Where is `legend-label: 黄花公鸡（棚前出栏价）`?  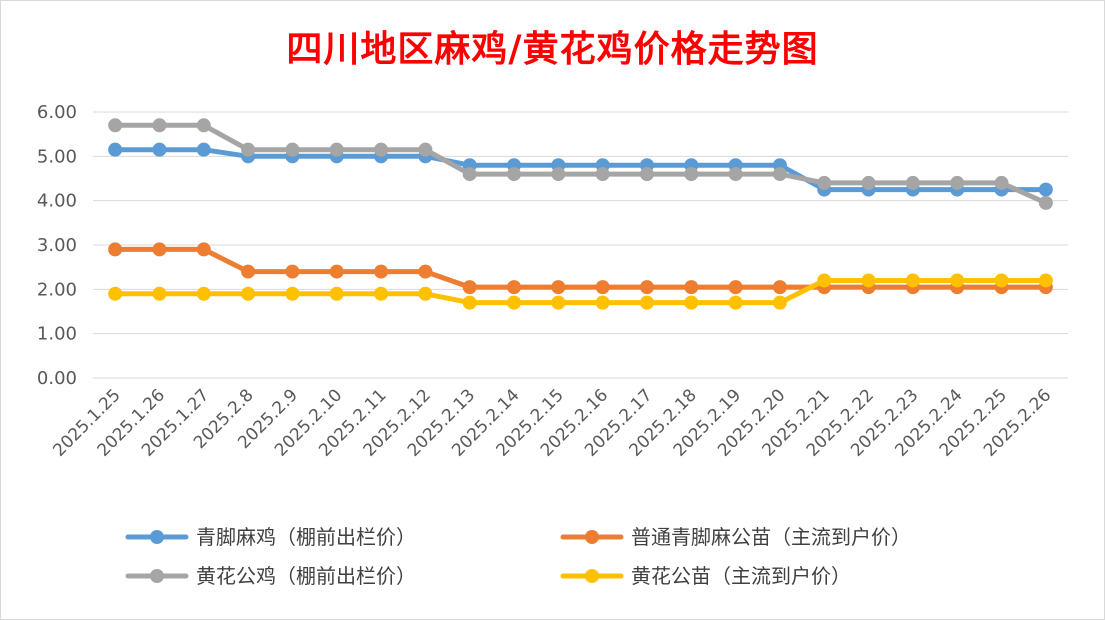
legend-label: 黄花公鸡（棚前出栏价） is located at coordinates (306, 576).